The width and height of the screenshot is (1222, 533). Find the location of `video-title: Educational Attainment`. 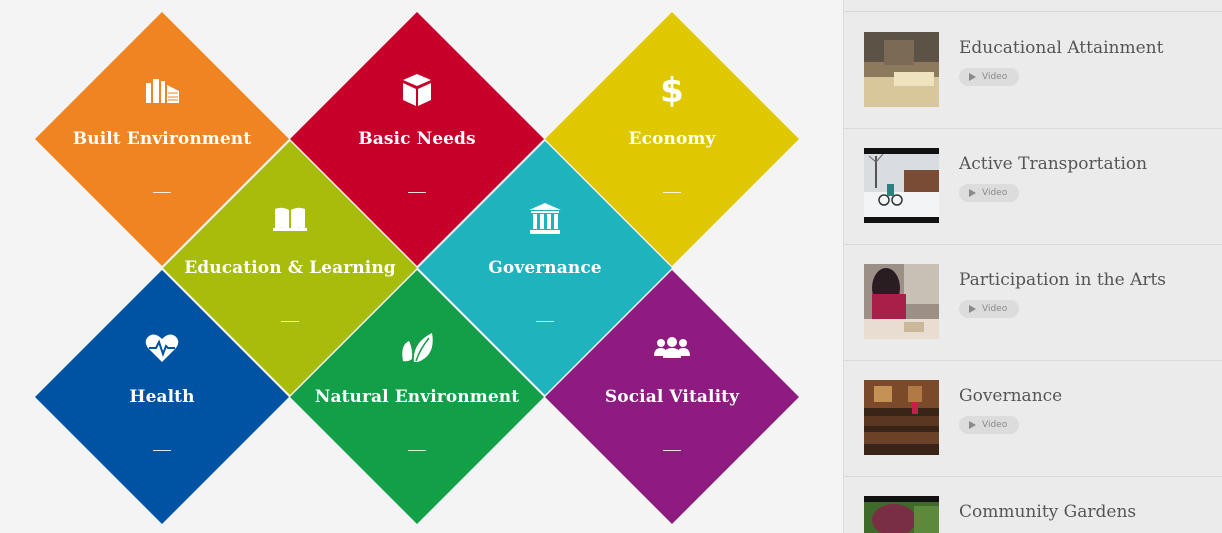

video-title: Educational Attainment is located at coordinates (1061, 48).